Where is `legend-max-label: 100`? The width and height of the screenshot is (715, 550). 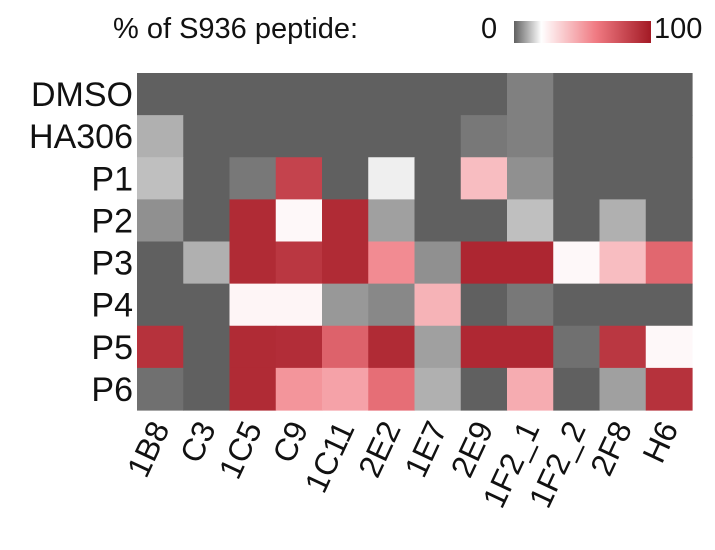 legend-max-label: 100 is located at coordinates (678, 29).